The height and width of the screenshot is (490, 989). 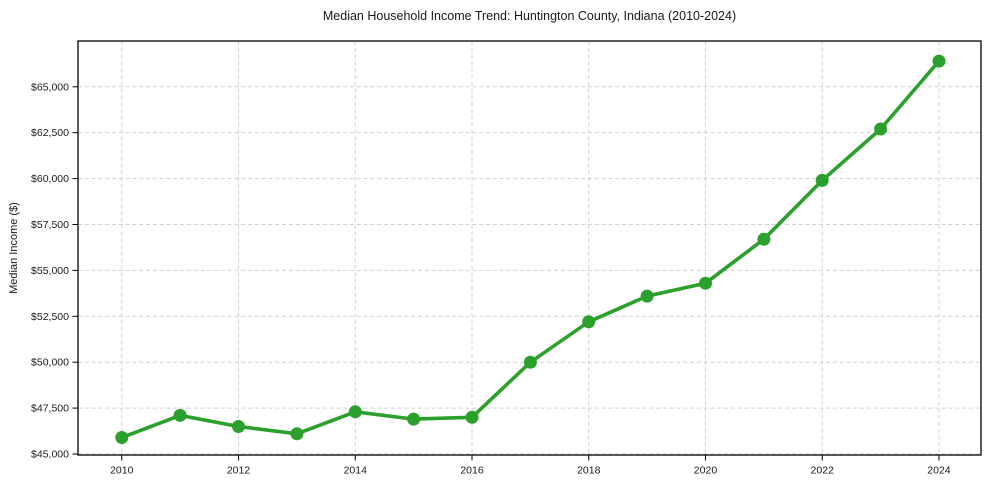 What do you see at coordinates (50, 225) in the screenshot?
I see `y-tick-label: $57,500` at bounding box center [50, 225].